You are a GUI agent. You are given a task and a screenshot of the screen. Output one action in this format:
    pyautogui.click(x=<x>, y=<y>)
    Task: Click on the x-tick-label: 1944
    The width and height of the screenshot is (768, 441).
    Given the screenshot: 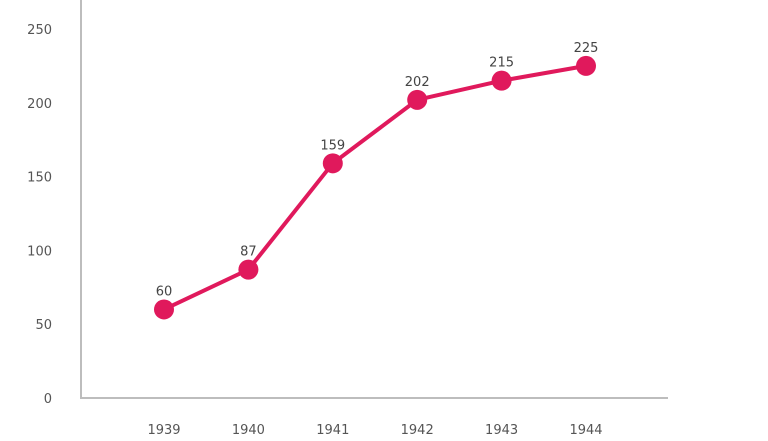 What is the action you would take?
    pyautogui.click(x=585, y=430)
    